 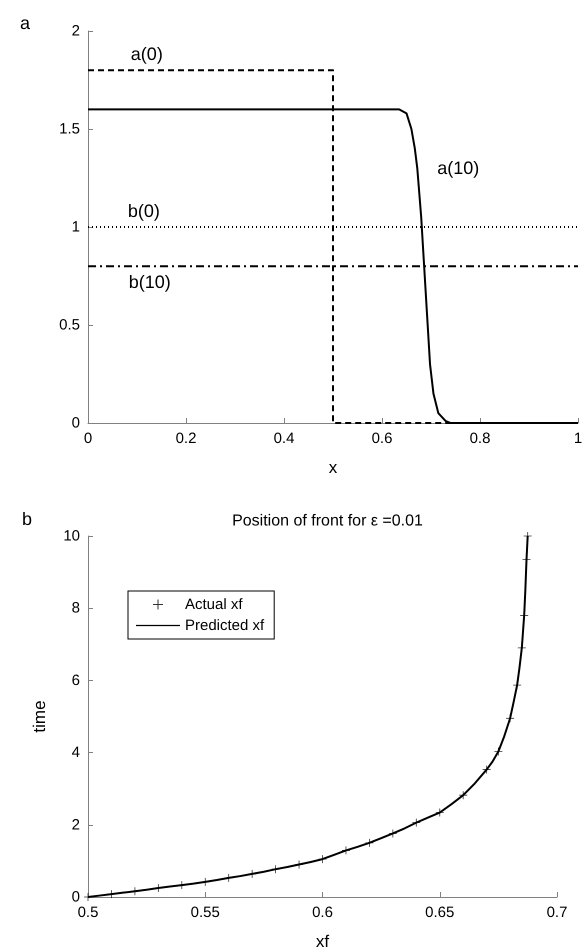 I want to click on annotation: a(10), so click(x=458, y=168).